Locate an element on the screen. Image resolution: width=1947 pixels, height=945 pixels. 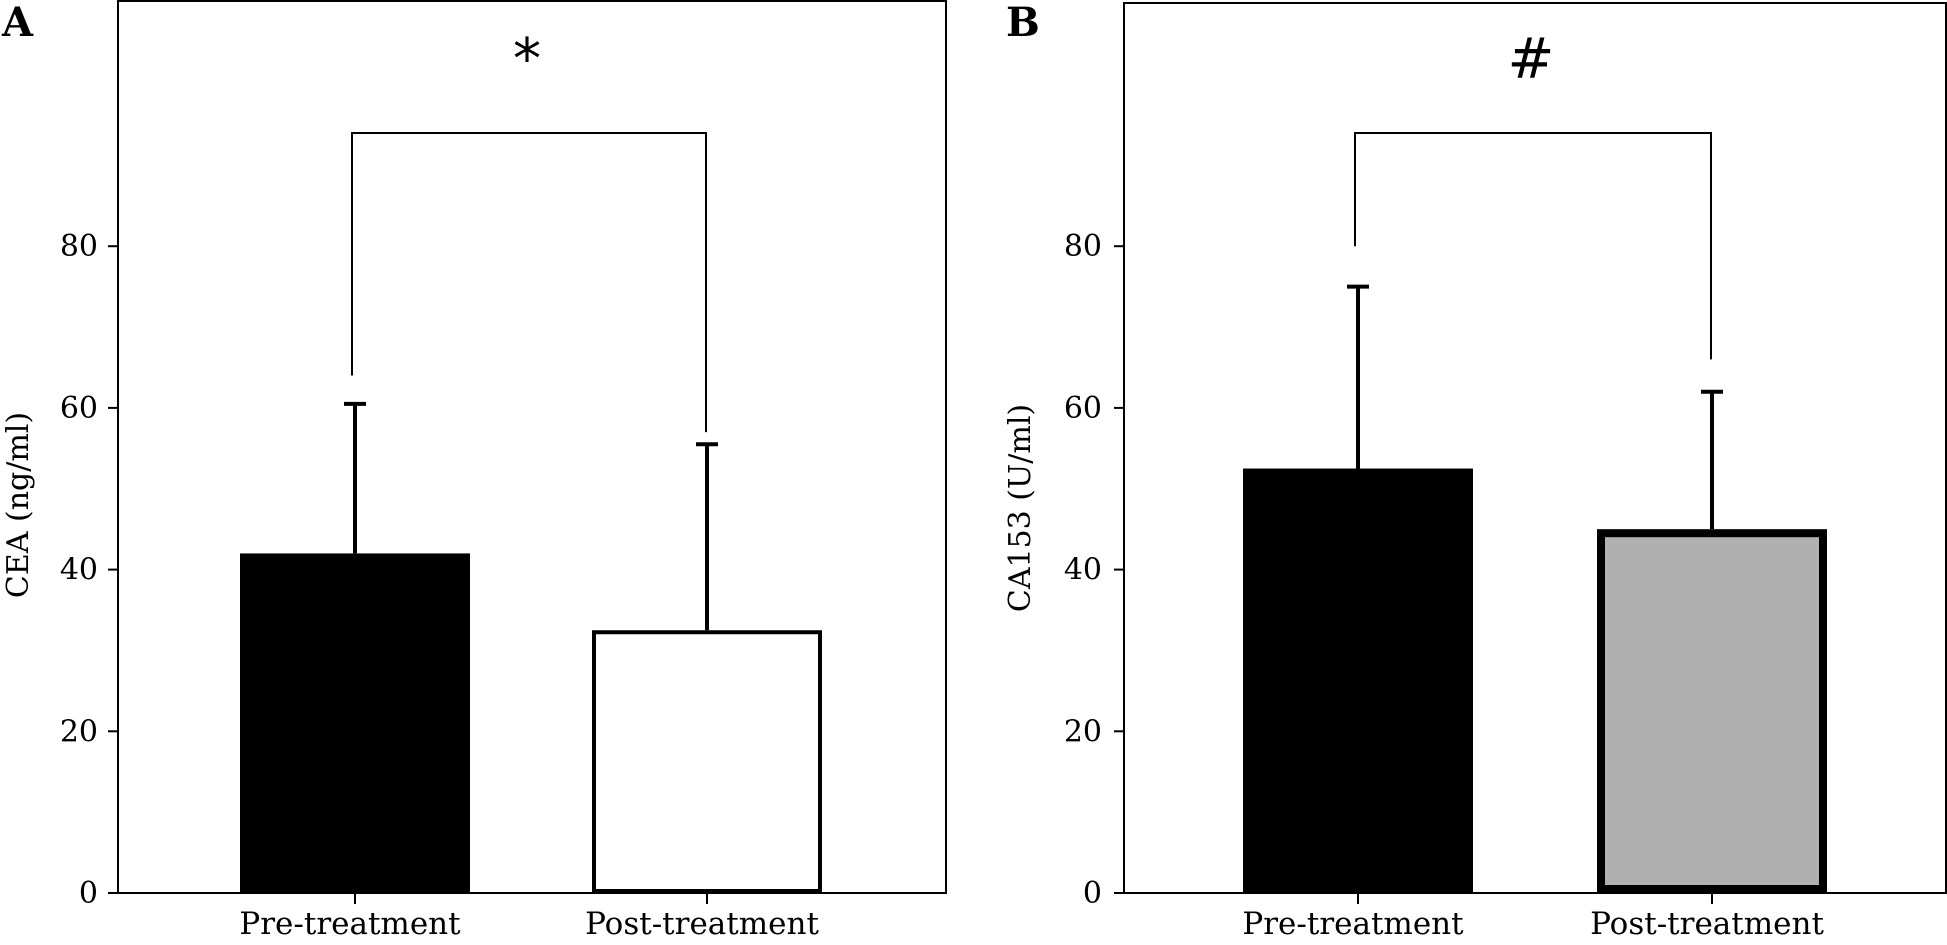
panel-a-y-tick-label: 20 is located at coordinates (79, 731).